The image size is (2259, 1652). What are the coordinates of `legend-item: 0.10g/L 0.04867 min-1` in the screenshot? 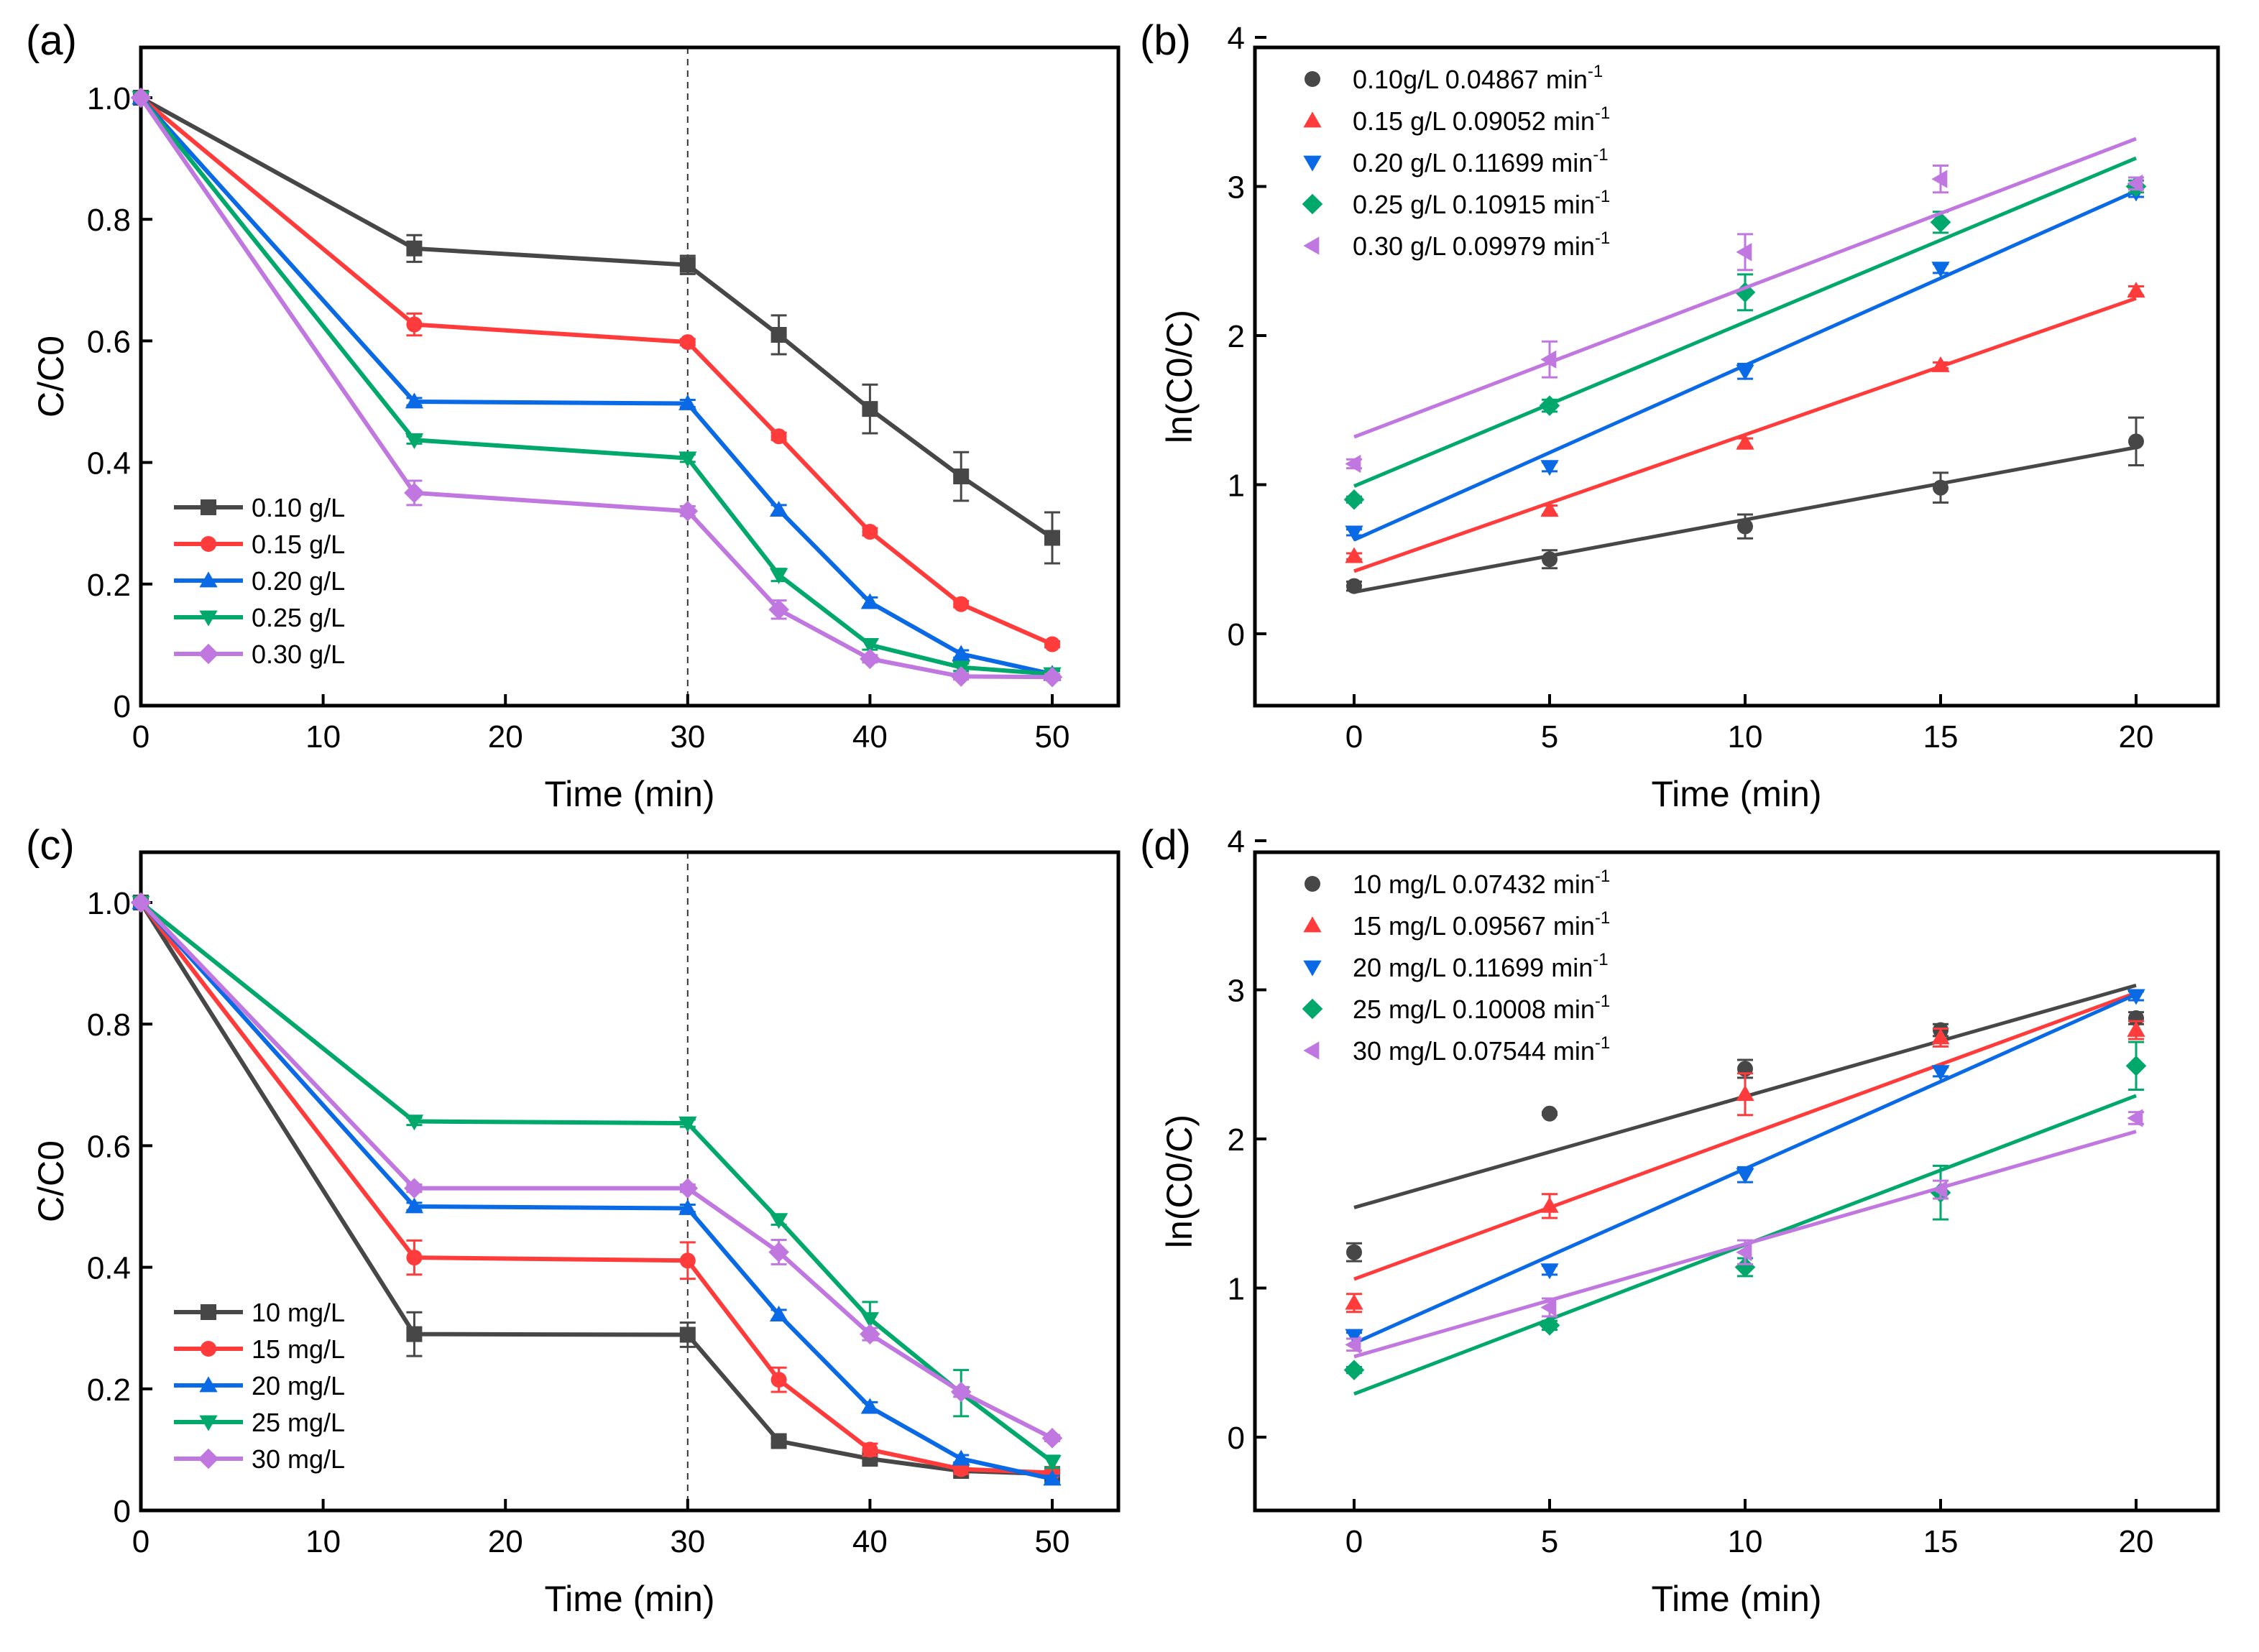 It's located at (1454, 78).